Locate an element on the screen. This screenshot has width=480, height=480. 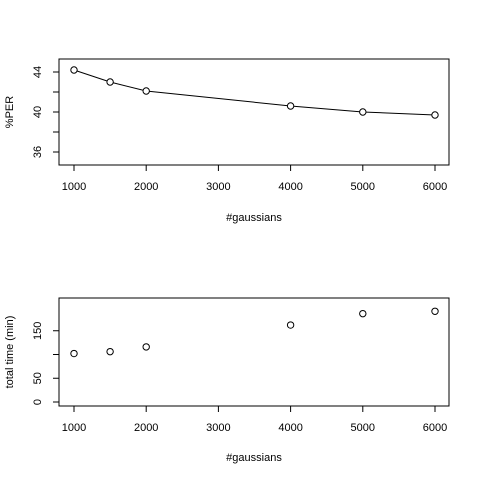
per-x-tick-label: 5000 is located at coordinates (363, 187).